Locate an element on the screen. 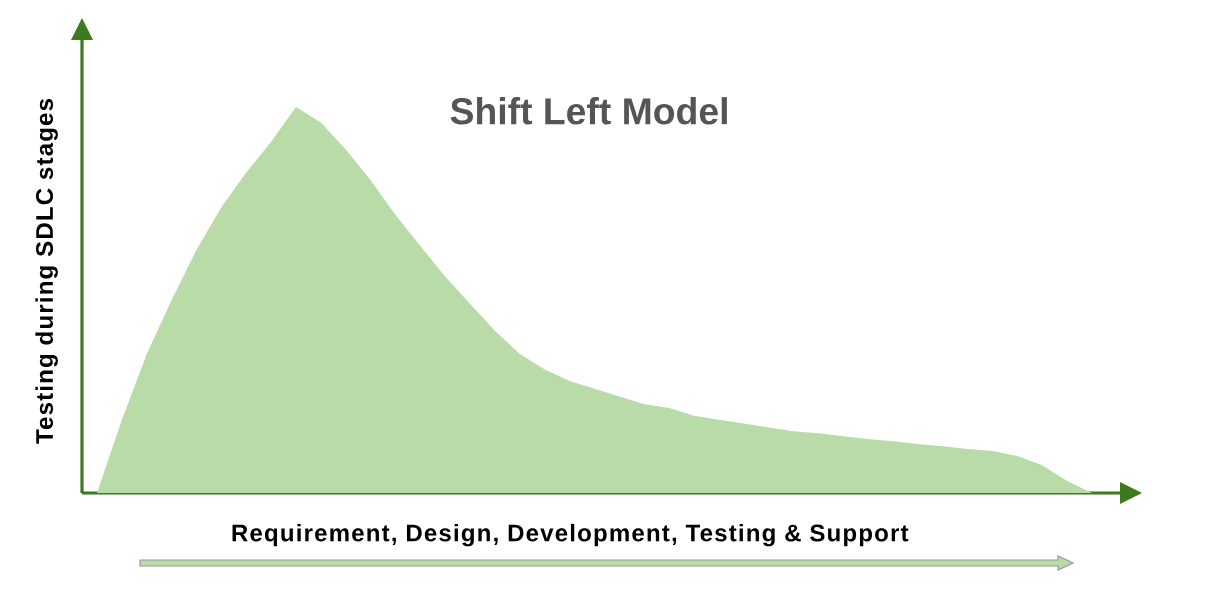 The height and width of the screenshot is (606, 1226). x-axis-title: Requirement, Design, Development, Testing & Support is located at coordinates (570, 535).